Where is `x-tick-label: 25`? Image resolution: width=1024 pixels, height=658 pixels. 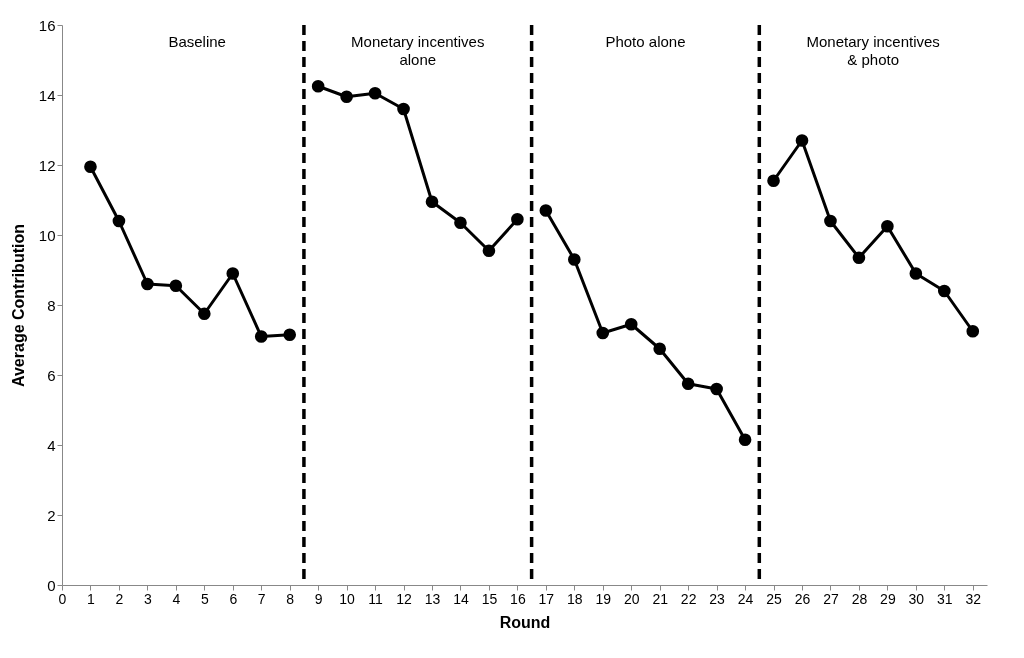 x-tick-label: 25 is located at coordinates (774, 598).